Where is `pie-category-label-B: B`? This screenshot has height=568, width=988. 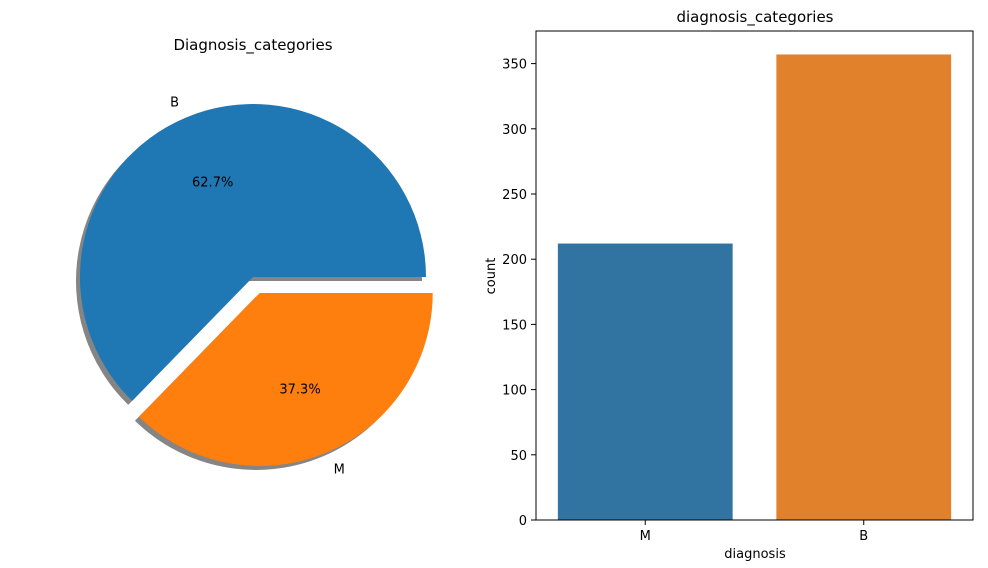 pie-category-label-B: B is located at coordinates (174, 103).